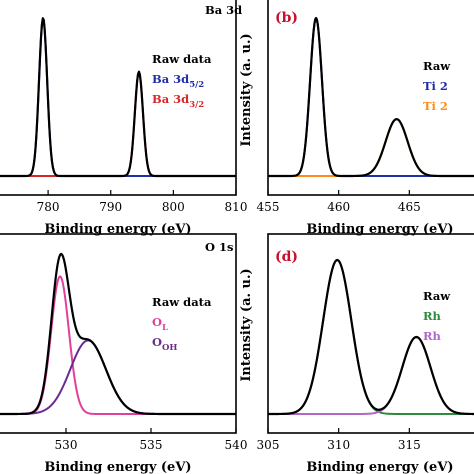  Describe the element at coordinates (151, 445) in the screenshot. I see `x-tick-label: 535` at that location.